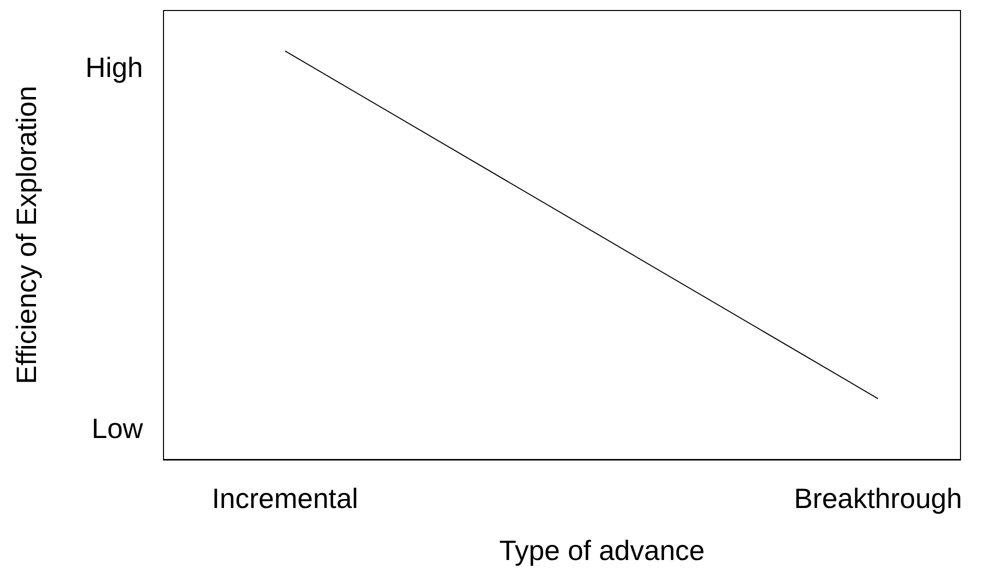 This screenshot has height=570, width=981. Describe the element at coordinates (878, 498) in the screenshot. I see `x-tick-label: Breakthrough` at that location.